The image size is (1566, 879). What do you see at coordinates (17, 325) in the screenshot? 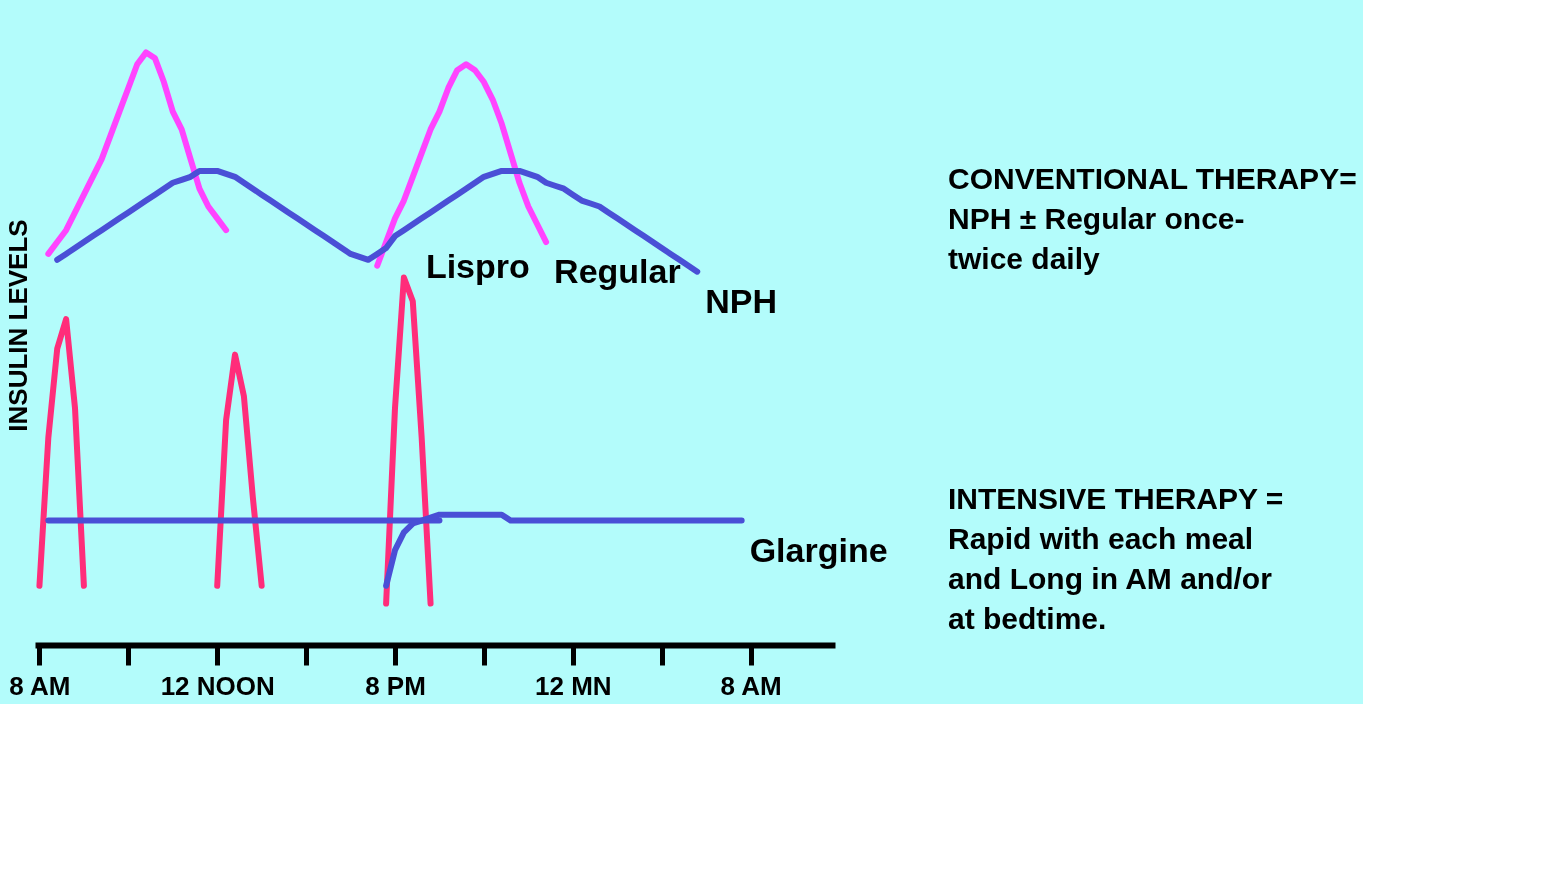
I see `y-axis-title: INSULIN LEVELS` at bounding box center [17, 325].